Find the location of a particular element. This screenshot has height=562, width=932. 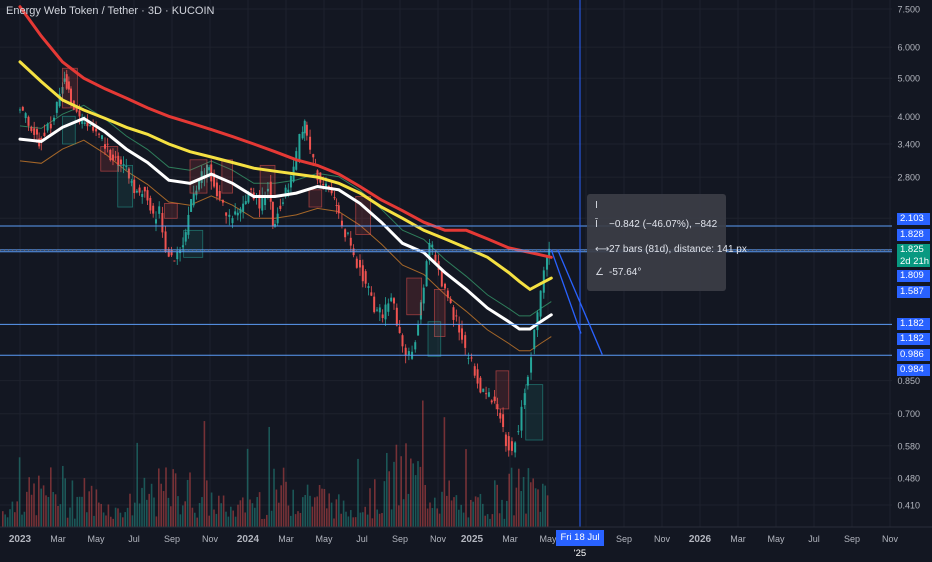

bars-range-icon: ⟷ is located at coordinates (602, 249).